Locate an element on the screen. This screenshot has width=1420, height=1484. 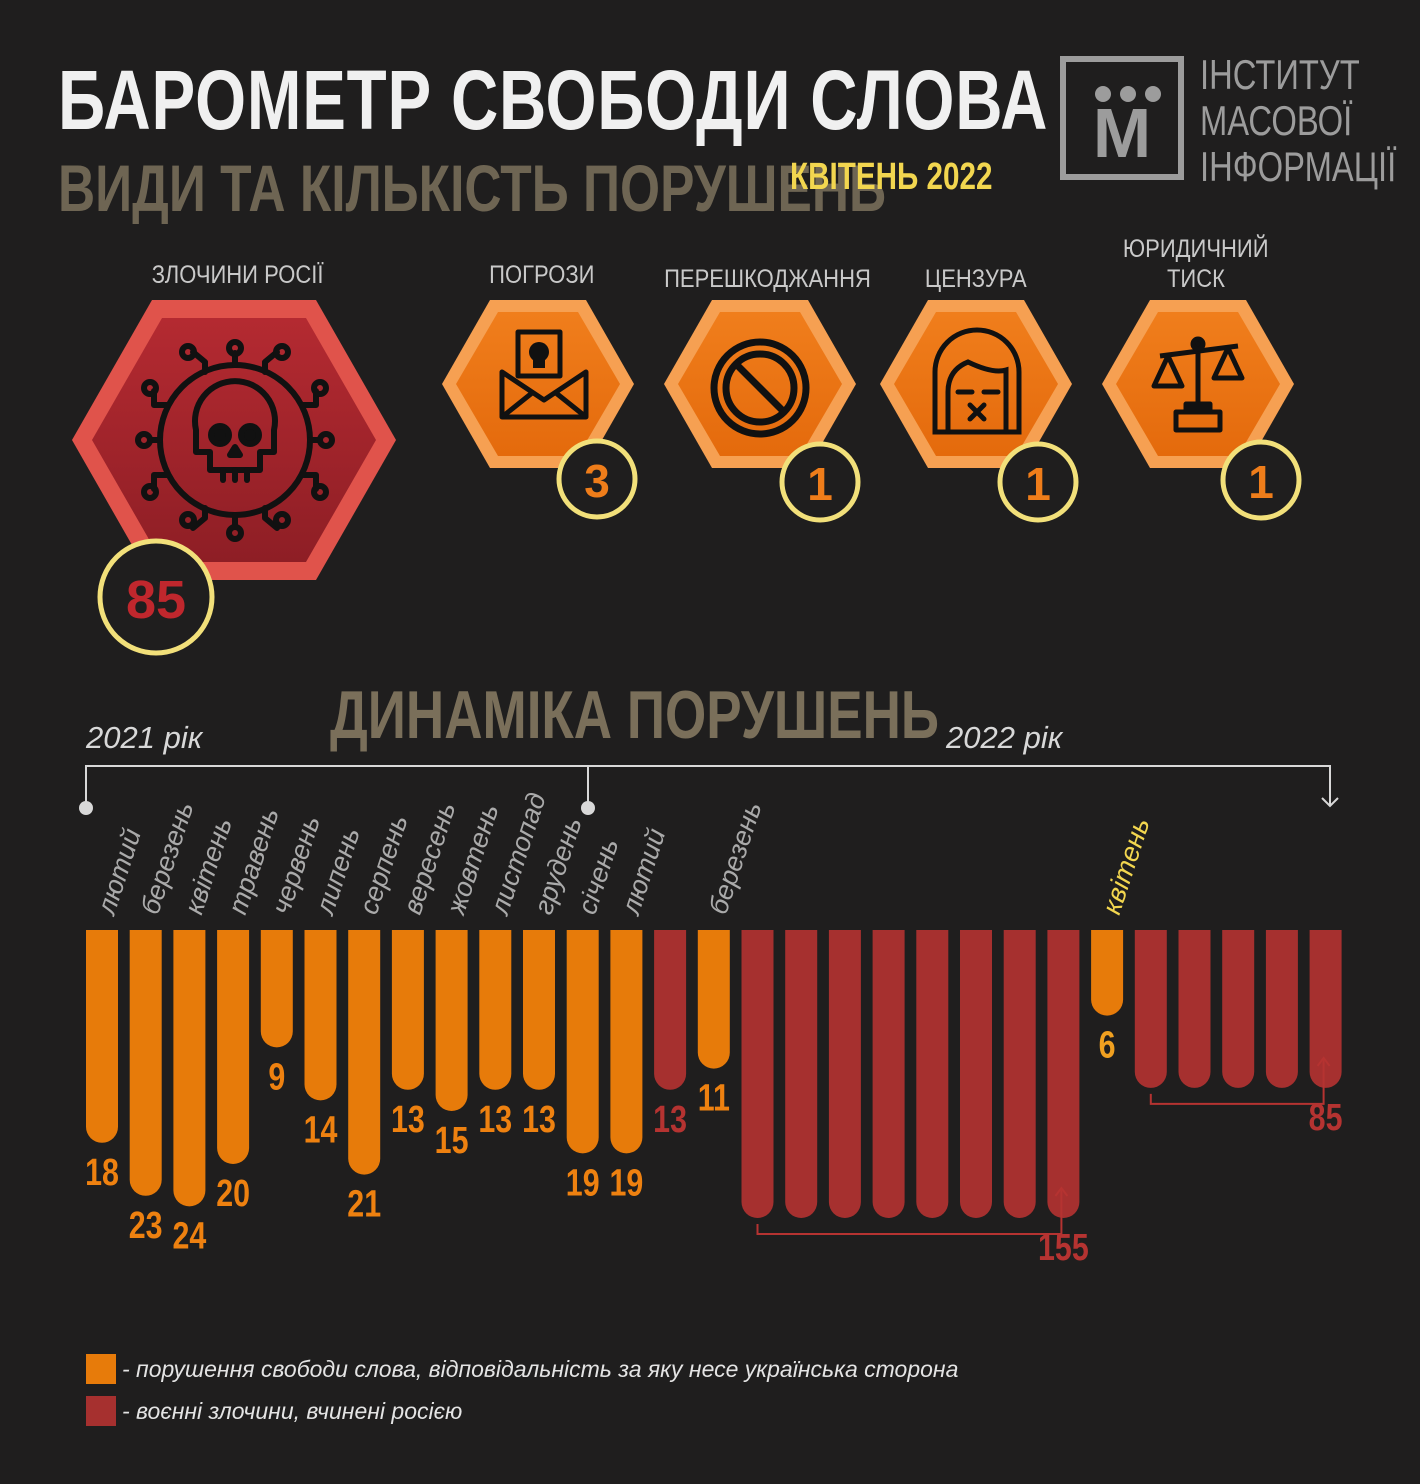
category-label-legal-pressure: ЮРИДИЧНИЙ ТИСК is located at coordinates (1196, 264).